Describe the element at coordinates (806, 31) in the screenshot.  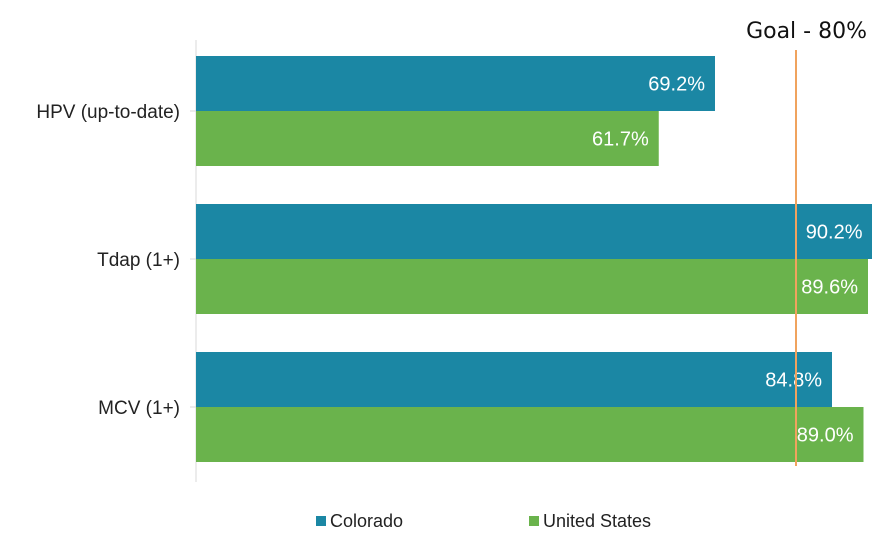
I see `goal-label: Goal - 80%` at that location.